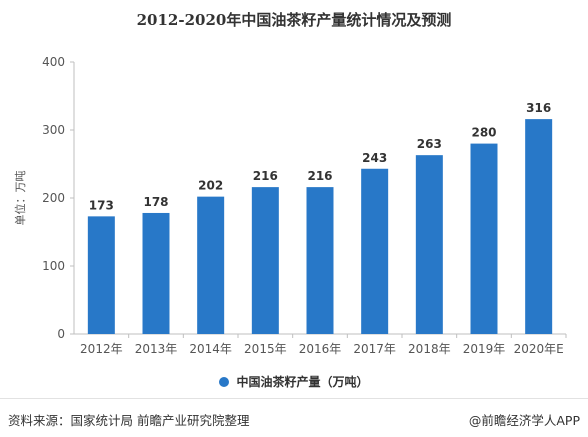 The width and height of the screenshot is (588, 437). I want to click on x-tick-label: 2012年, so click(101, 349).